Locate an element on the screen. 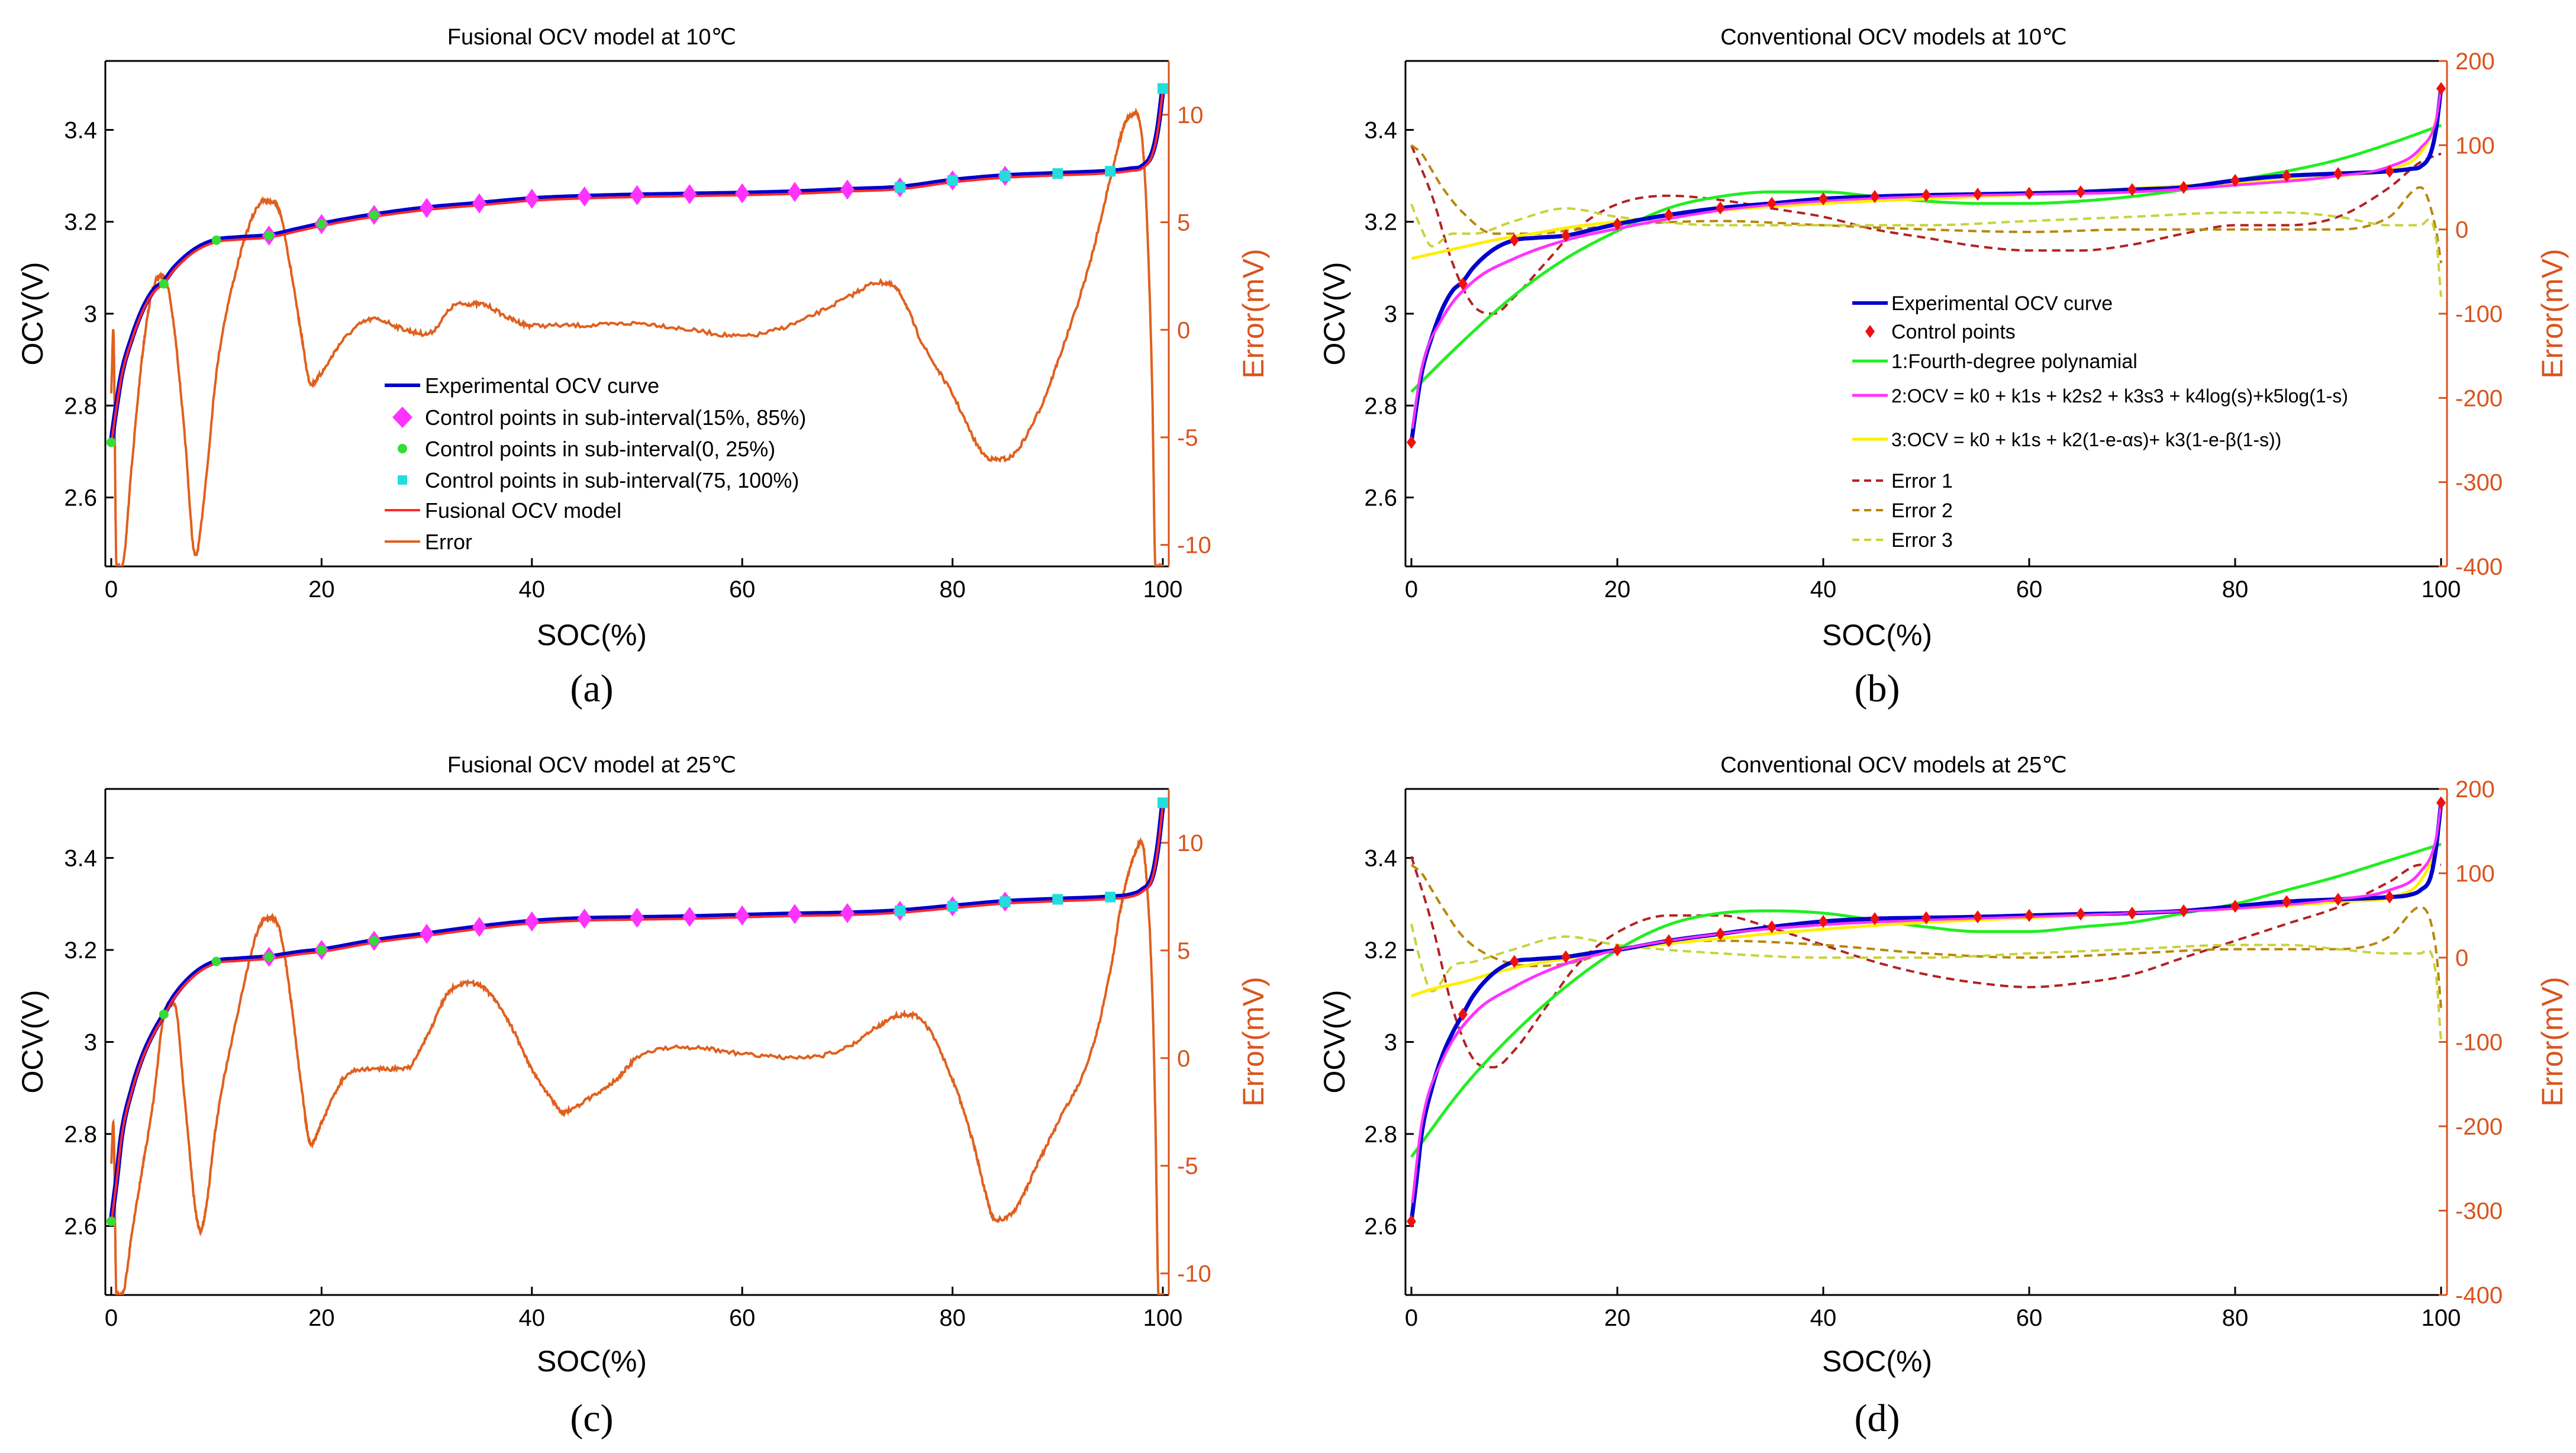 This screenshot has height=1453, width=2576. panel-a-ytick-label: 3 is located at coordinates (90, 314).